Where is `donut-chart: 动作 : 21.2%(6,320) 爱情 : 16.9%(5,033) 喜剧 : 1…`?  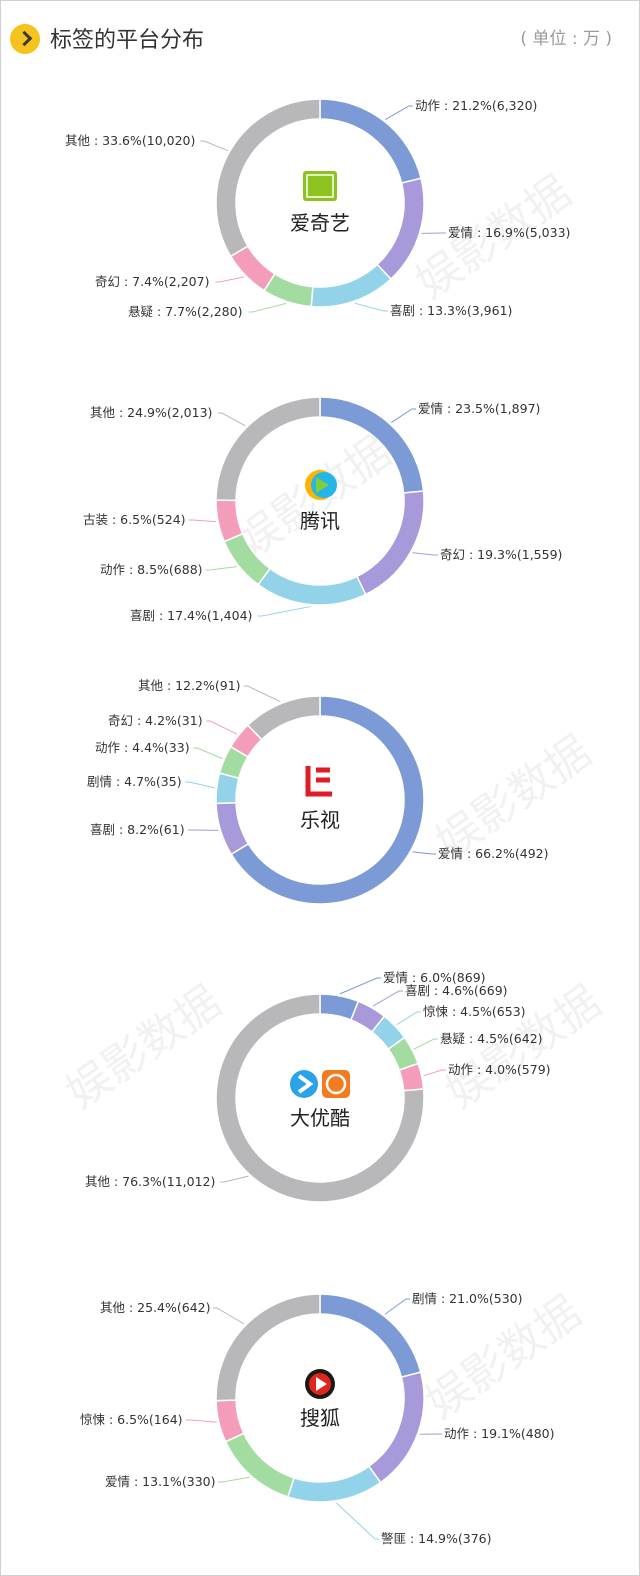 donut-chart: 动作 : 21.2%(6,320) 爱情 : 16.9%(5,033) 喜剧 : 1… is located at coordinates (317, 208).